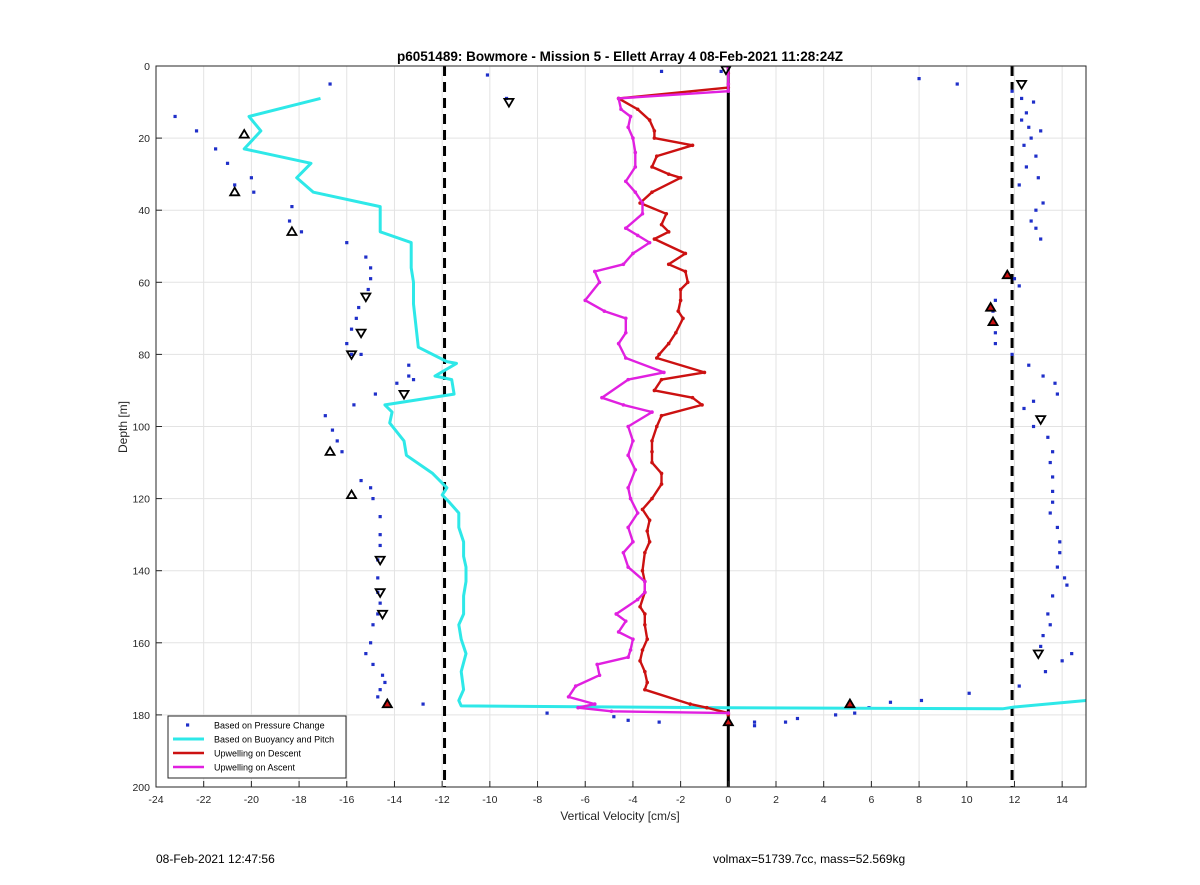 Image resolution: width=1200 pixels, height=885 pixels. I want to click on x-tick-label: -4, so click(632, 800).